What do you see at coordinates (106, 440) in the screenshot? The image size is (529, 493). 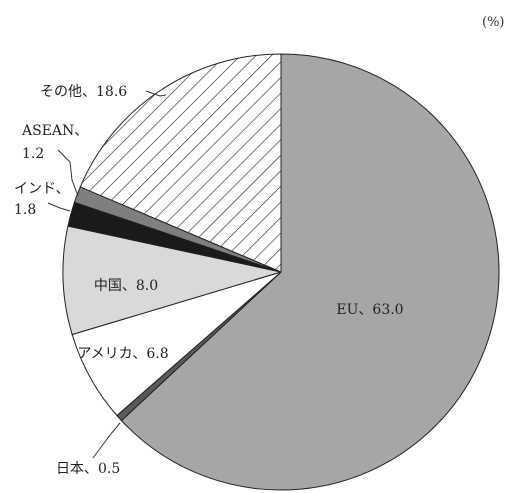 I see `leader-japan` at bounding box center [106, 440].